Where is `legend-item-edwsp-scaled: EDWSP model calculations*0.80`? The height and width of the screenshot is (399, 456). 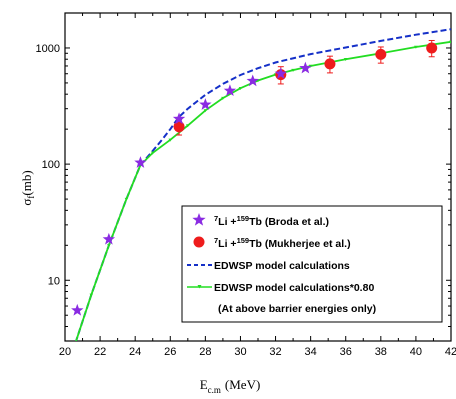
legend-item-edwsp-scaled: EDWSP model calculations*0.80 is located at coordinates (280, 288).